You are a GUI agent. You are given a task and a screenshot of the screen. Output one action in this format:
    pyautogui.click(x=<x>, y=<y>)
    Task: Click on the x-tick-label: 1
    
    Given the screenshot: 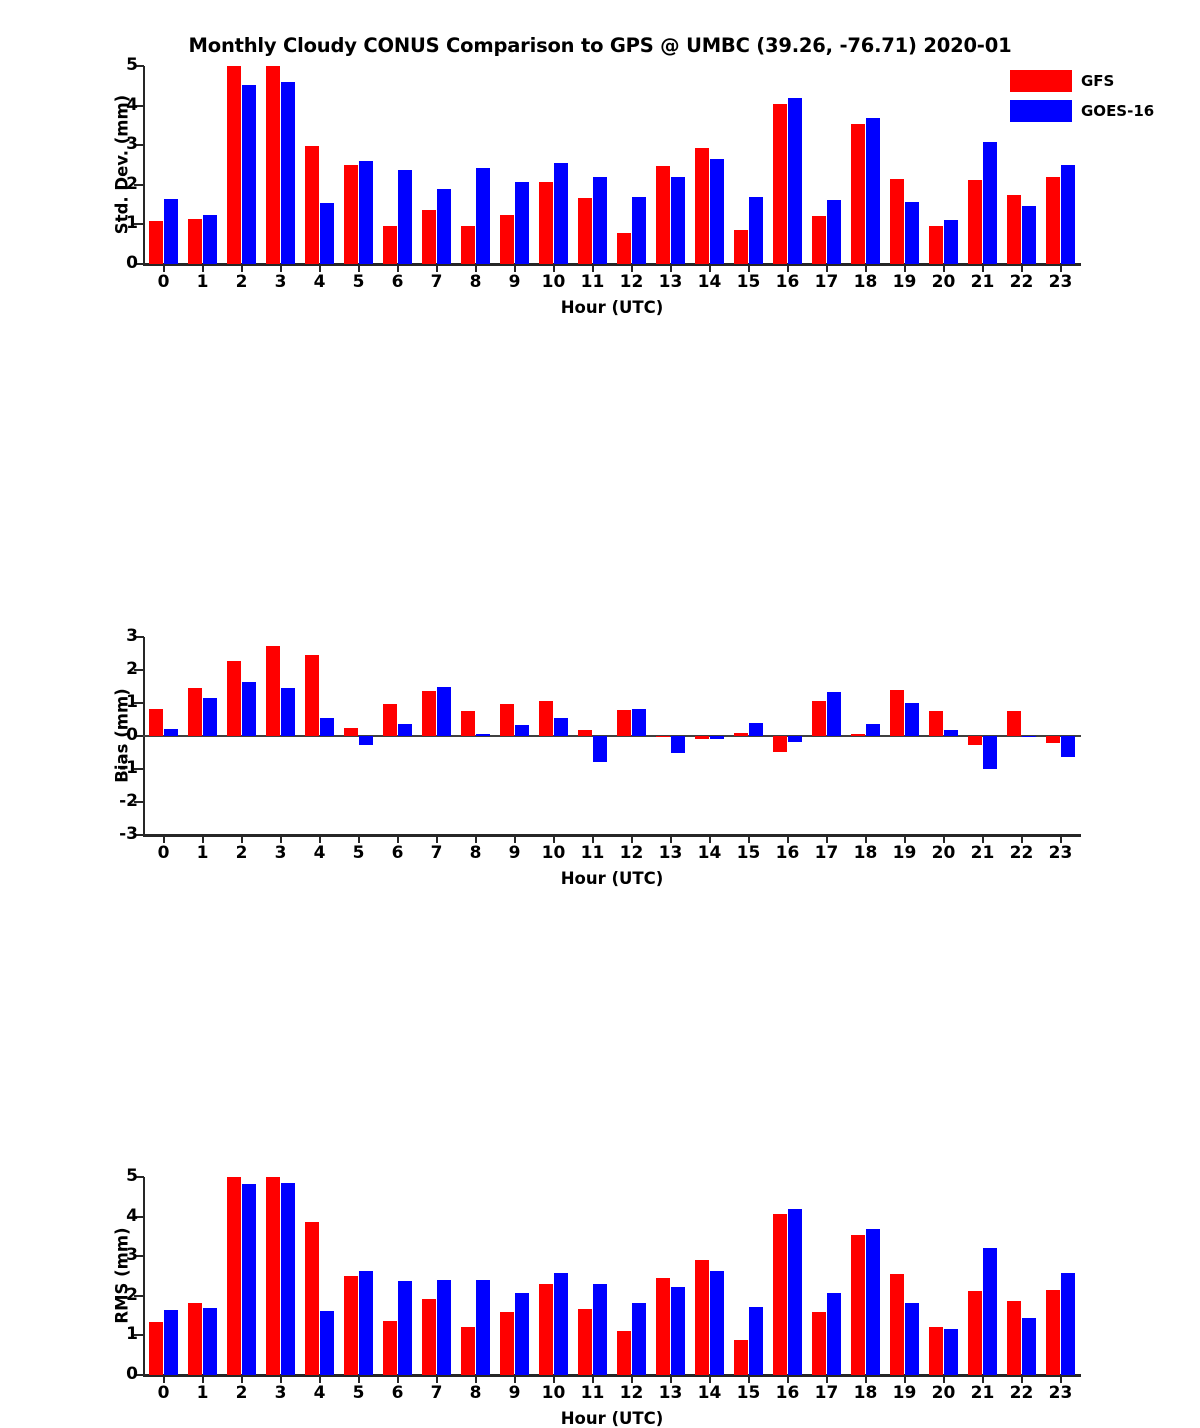 What is the action you would take?
    pyautogui.click(x=202, y=853)
    